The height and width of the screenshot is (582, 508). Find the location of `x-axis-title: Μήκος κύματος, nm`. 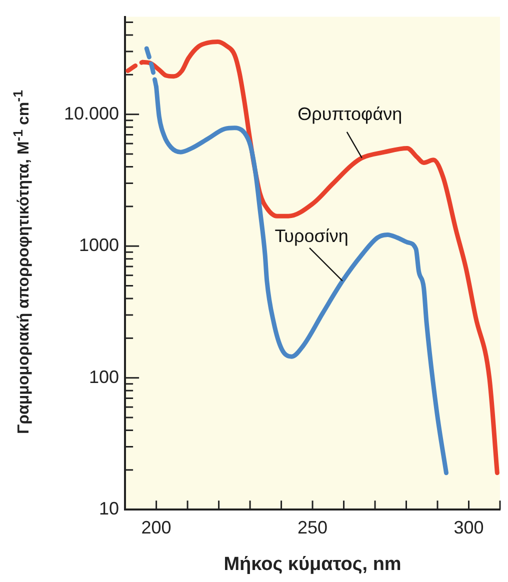

x-axis-title: Μήκος κύματος, nm is located at coordinates (313, 564).